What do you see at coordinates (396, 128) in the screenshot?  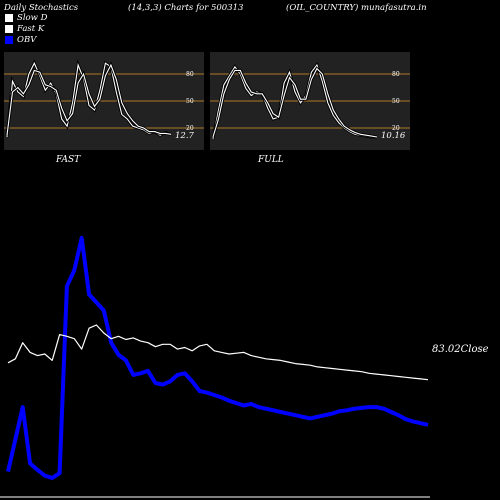 I see `full-tick-label: 20` at bounding box center [396, 128].